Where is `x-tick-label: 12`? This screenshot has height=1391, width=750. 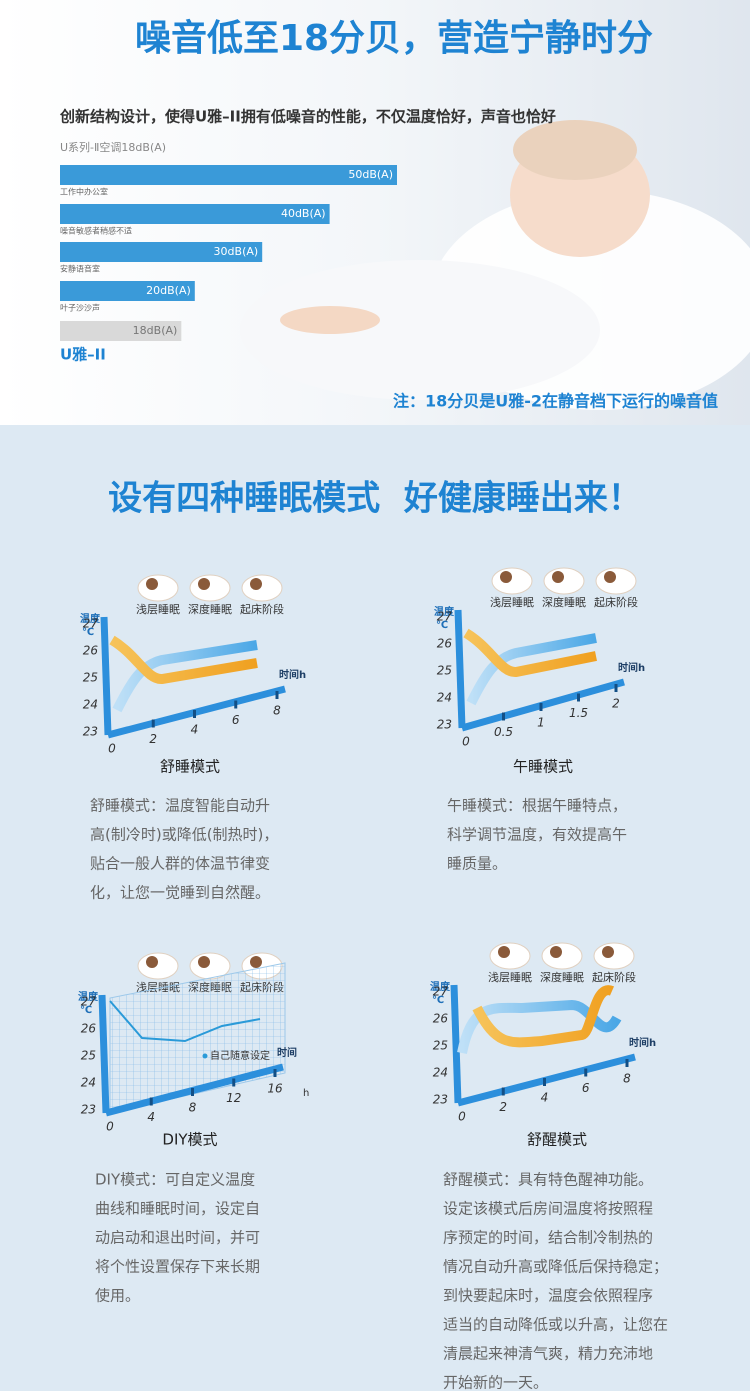 x-tick-label: 12 is located at coordinates (233, 1098).